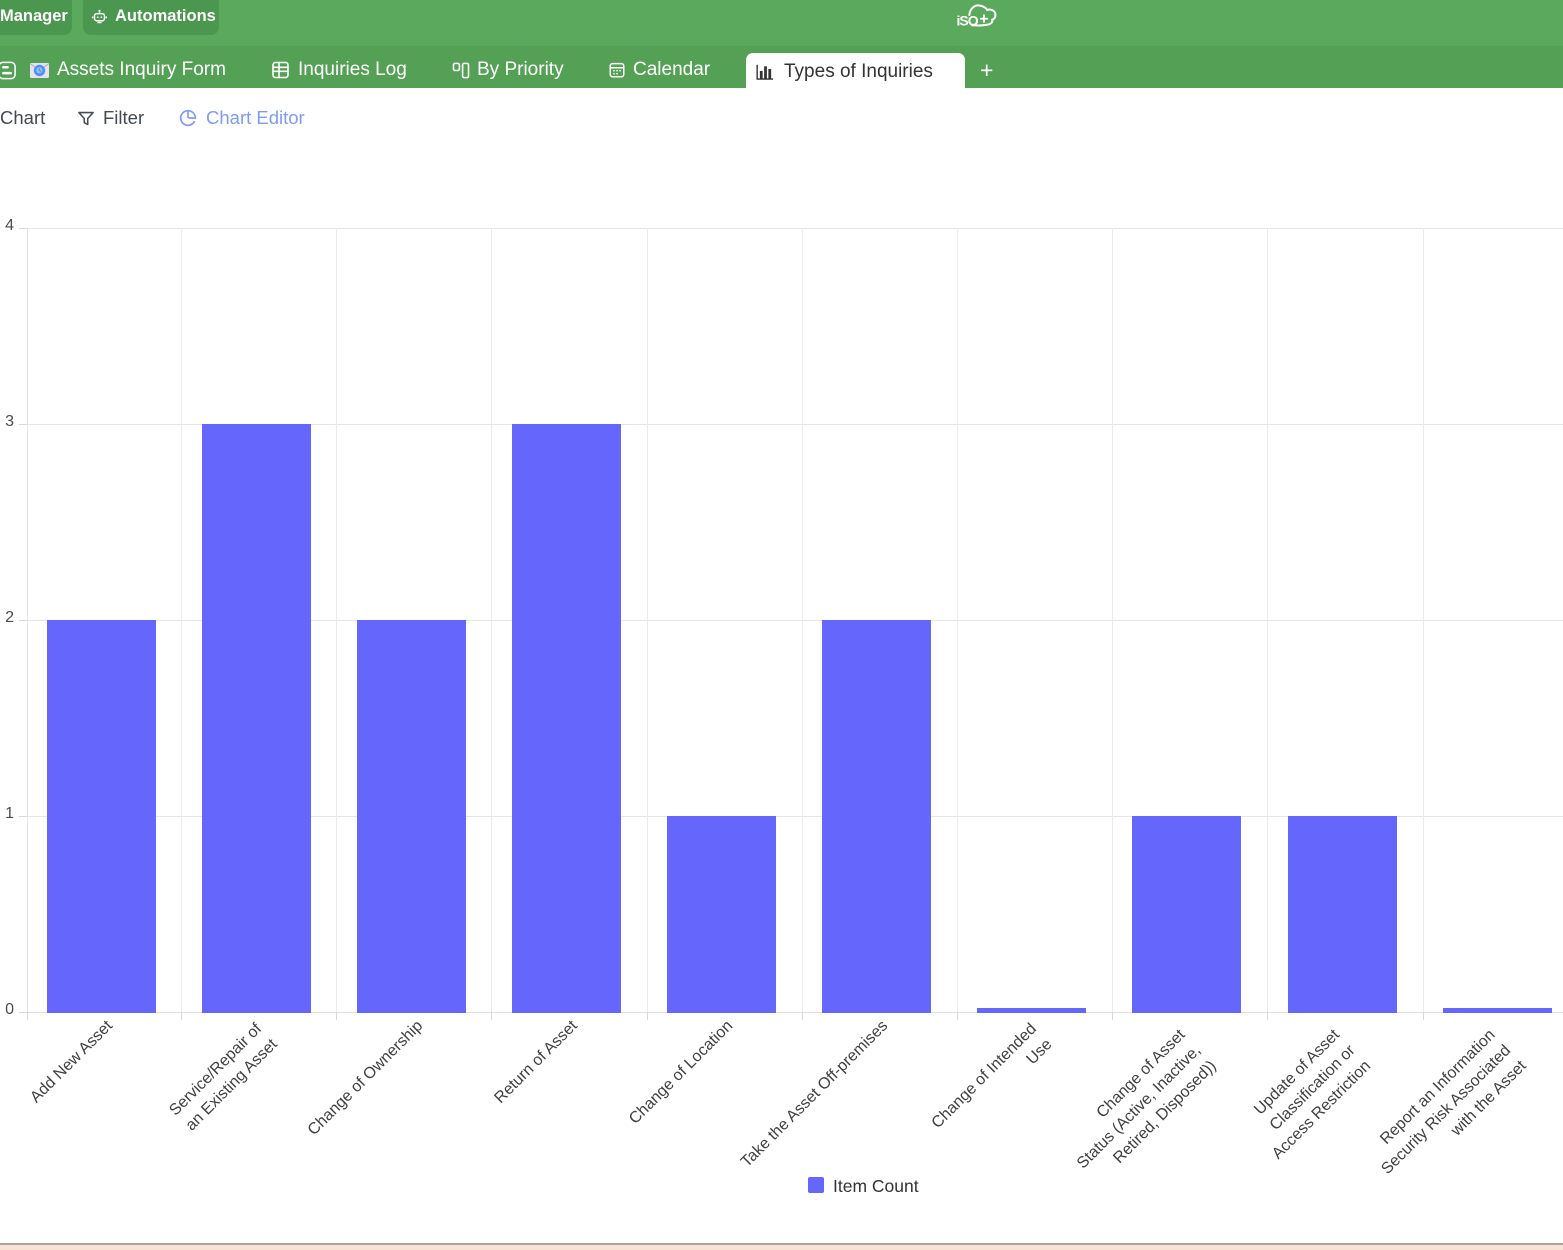 This screenshot has height=1250, width=1563. Describe the element at coordinates (968, 21) in the screenshot. I see `svg-text: iSO` at that location.